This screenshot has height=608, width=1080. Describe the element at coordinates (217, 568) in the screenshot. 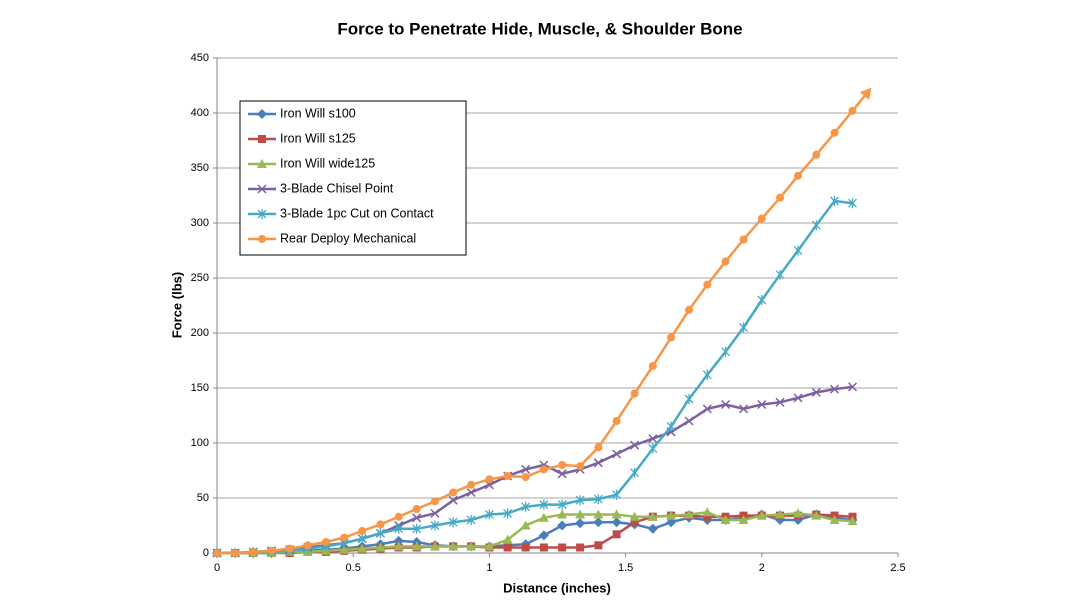

I see `x-tick-label: 0` at that location.